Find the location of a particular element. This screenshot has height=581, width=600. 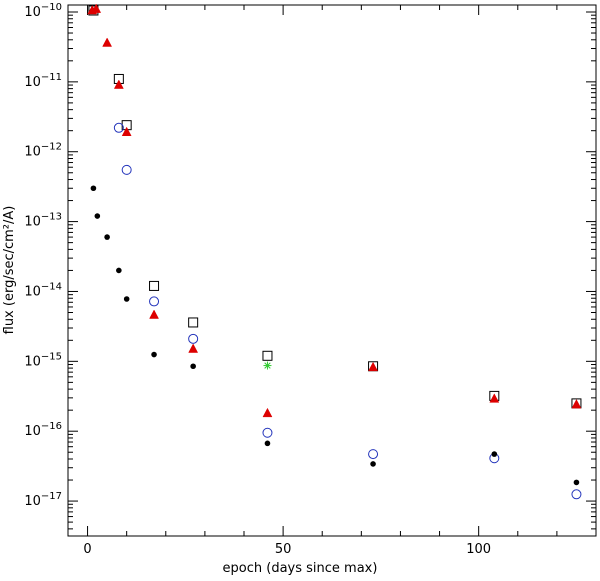

y-tick-label: 10−10 is located at coordinates (43, 11).